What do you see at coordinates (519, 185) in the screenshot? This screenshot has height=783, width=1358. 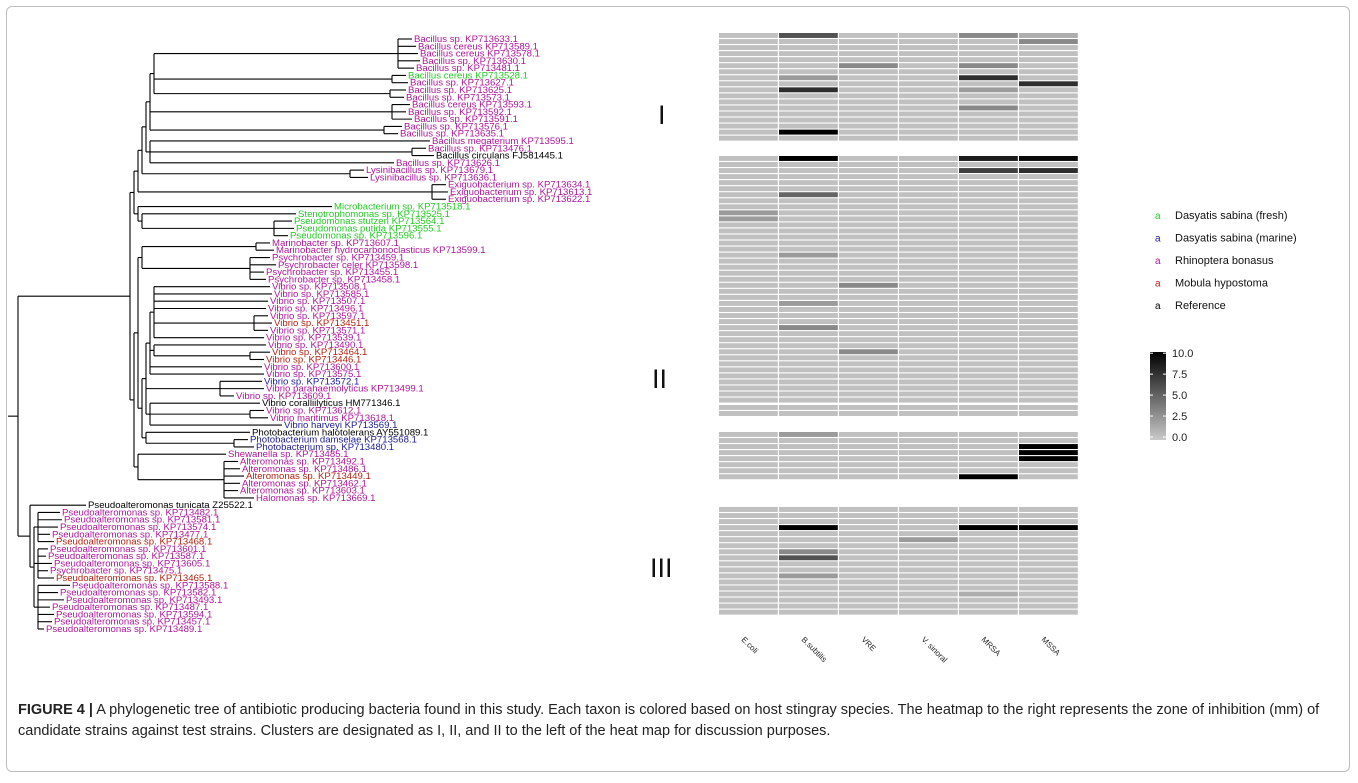 I see `tree-tip-label: Exiguobacterium sp. KP713634.1` at bounding box center [519, 185].